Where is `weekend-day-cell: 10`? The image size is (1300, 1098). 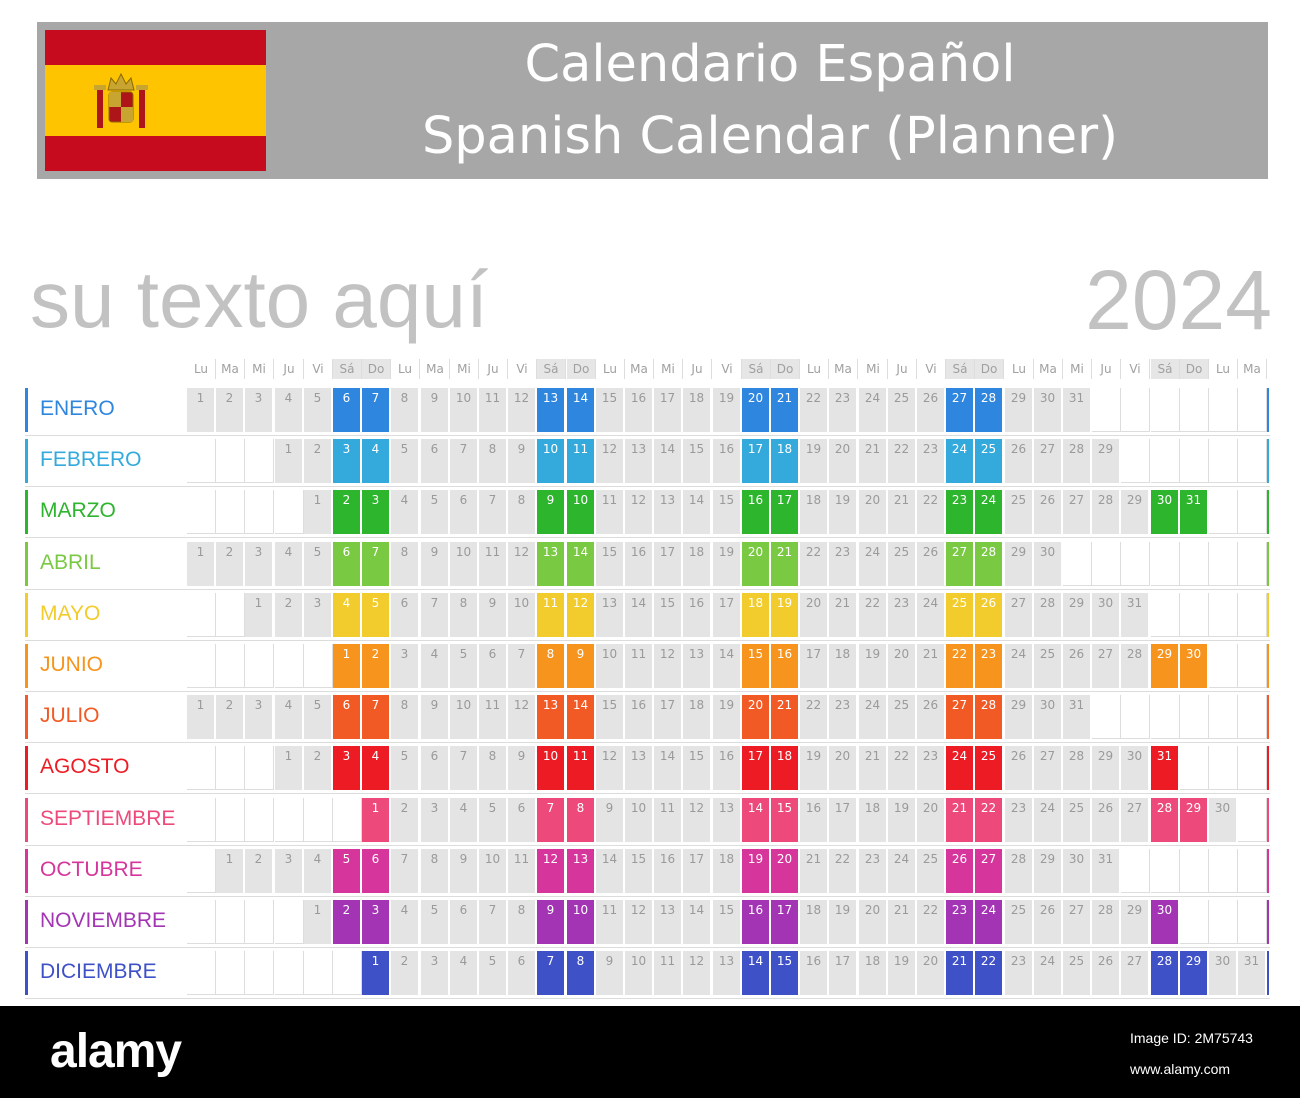
weekend-day-cell: 10 is located at coordinates (581, 922).